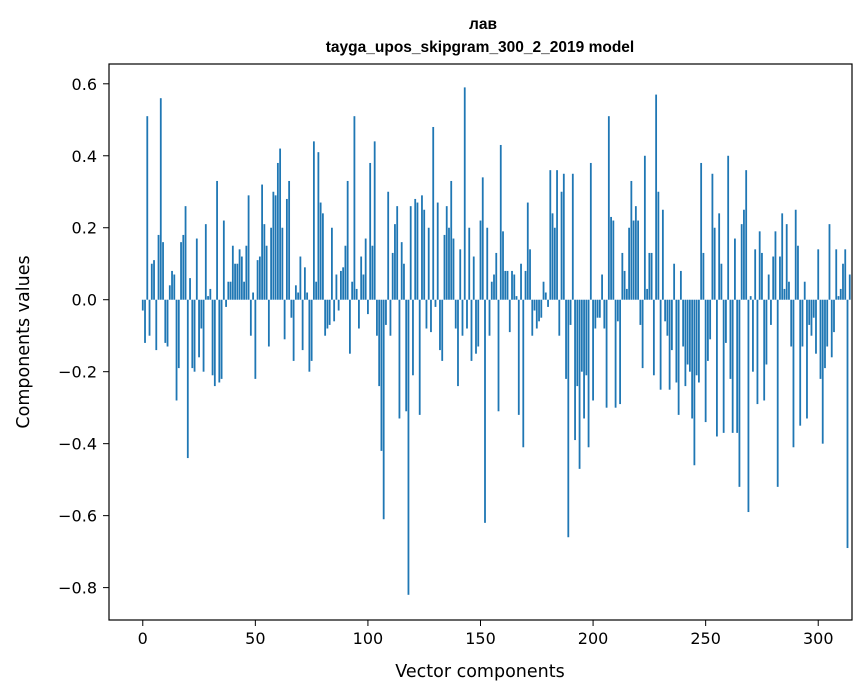  I want to click on x-tick-label: 200, so click(593, 638).